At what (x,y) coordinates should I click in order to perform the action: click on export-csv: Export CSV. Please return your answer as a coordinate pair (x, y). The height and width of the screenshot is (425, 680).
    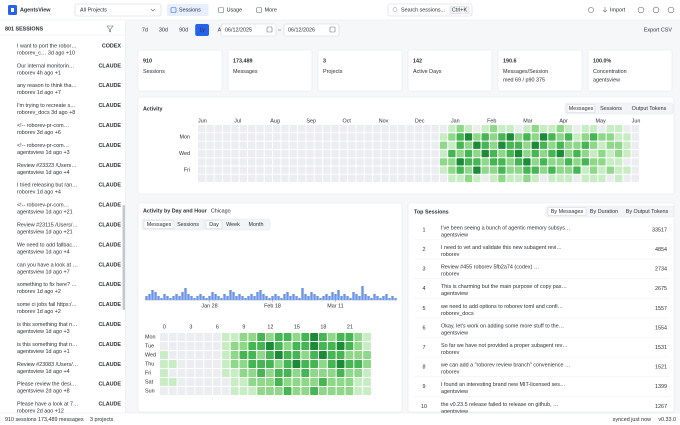
    Looking at the image, I should click on (658, 31).